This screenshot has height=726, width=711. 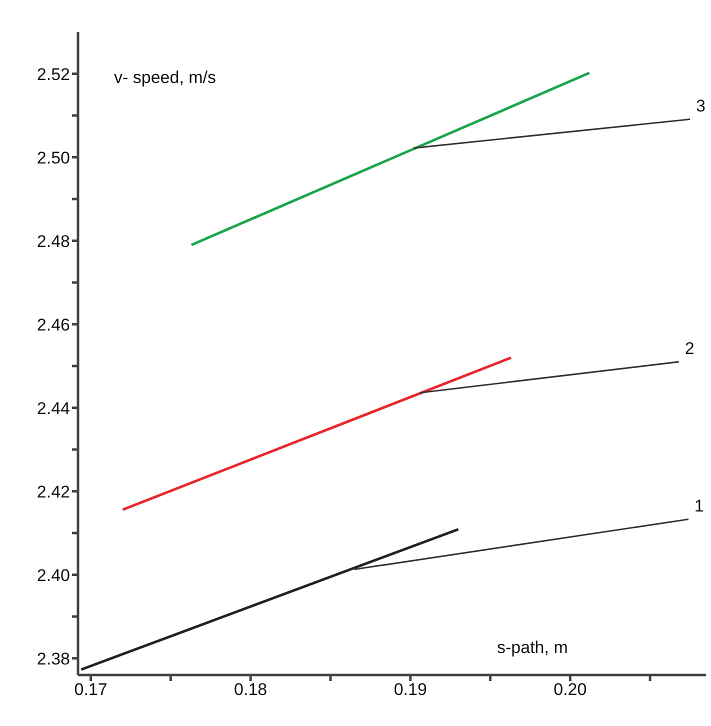 What do you see at coordinates (532, 648) in the screenshot?
I see `x-axis-title: s-path, m` at bounding box center [532, 648].